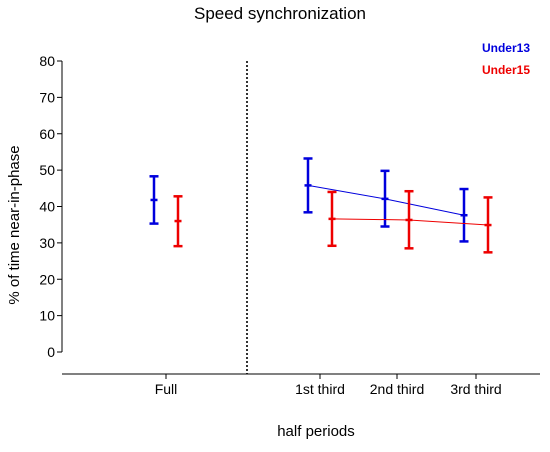  Describe the element at coordinates (14, 224) in the screenshot. I see `y-axis-label: % of time near-in-phase` at that location.